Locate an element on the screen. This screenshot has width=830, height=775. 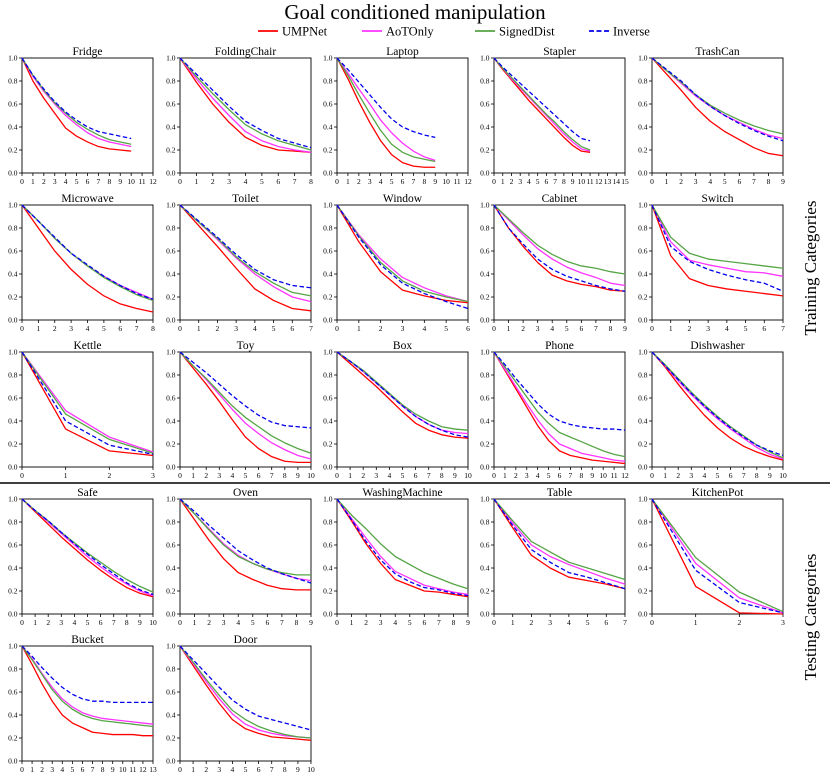
panel-window: Window 0.0 0.2 0.4 0.6 0.8 1.0 0 1 2 3 4 5 6 is located at coordinates (396, 263).